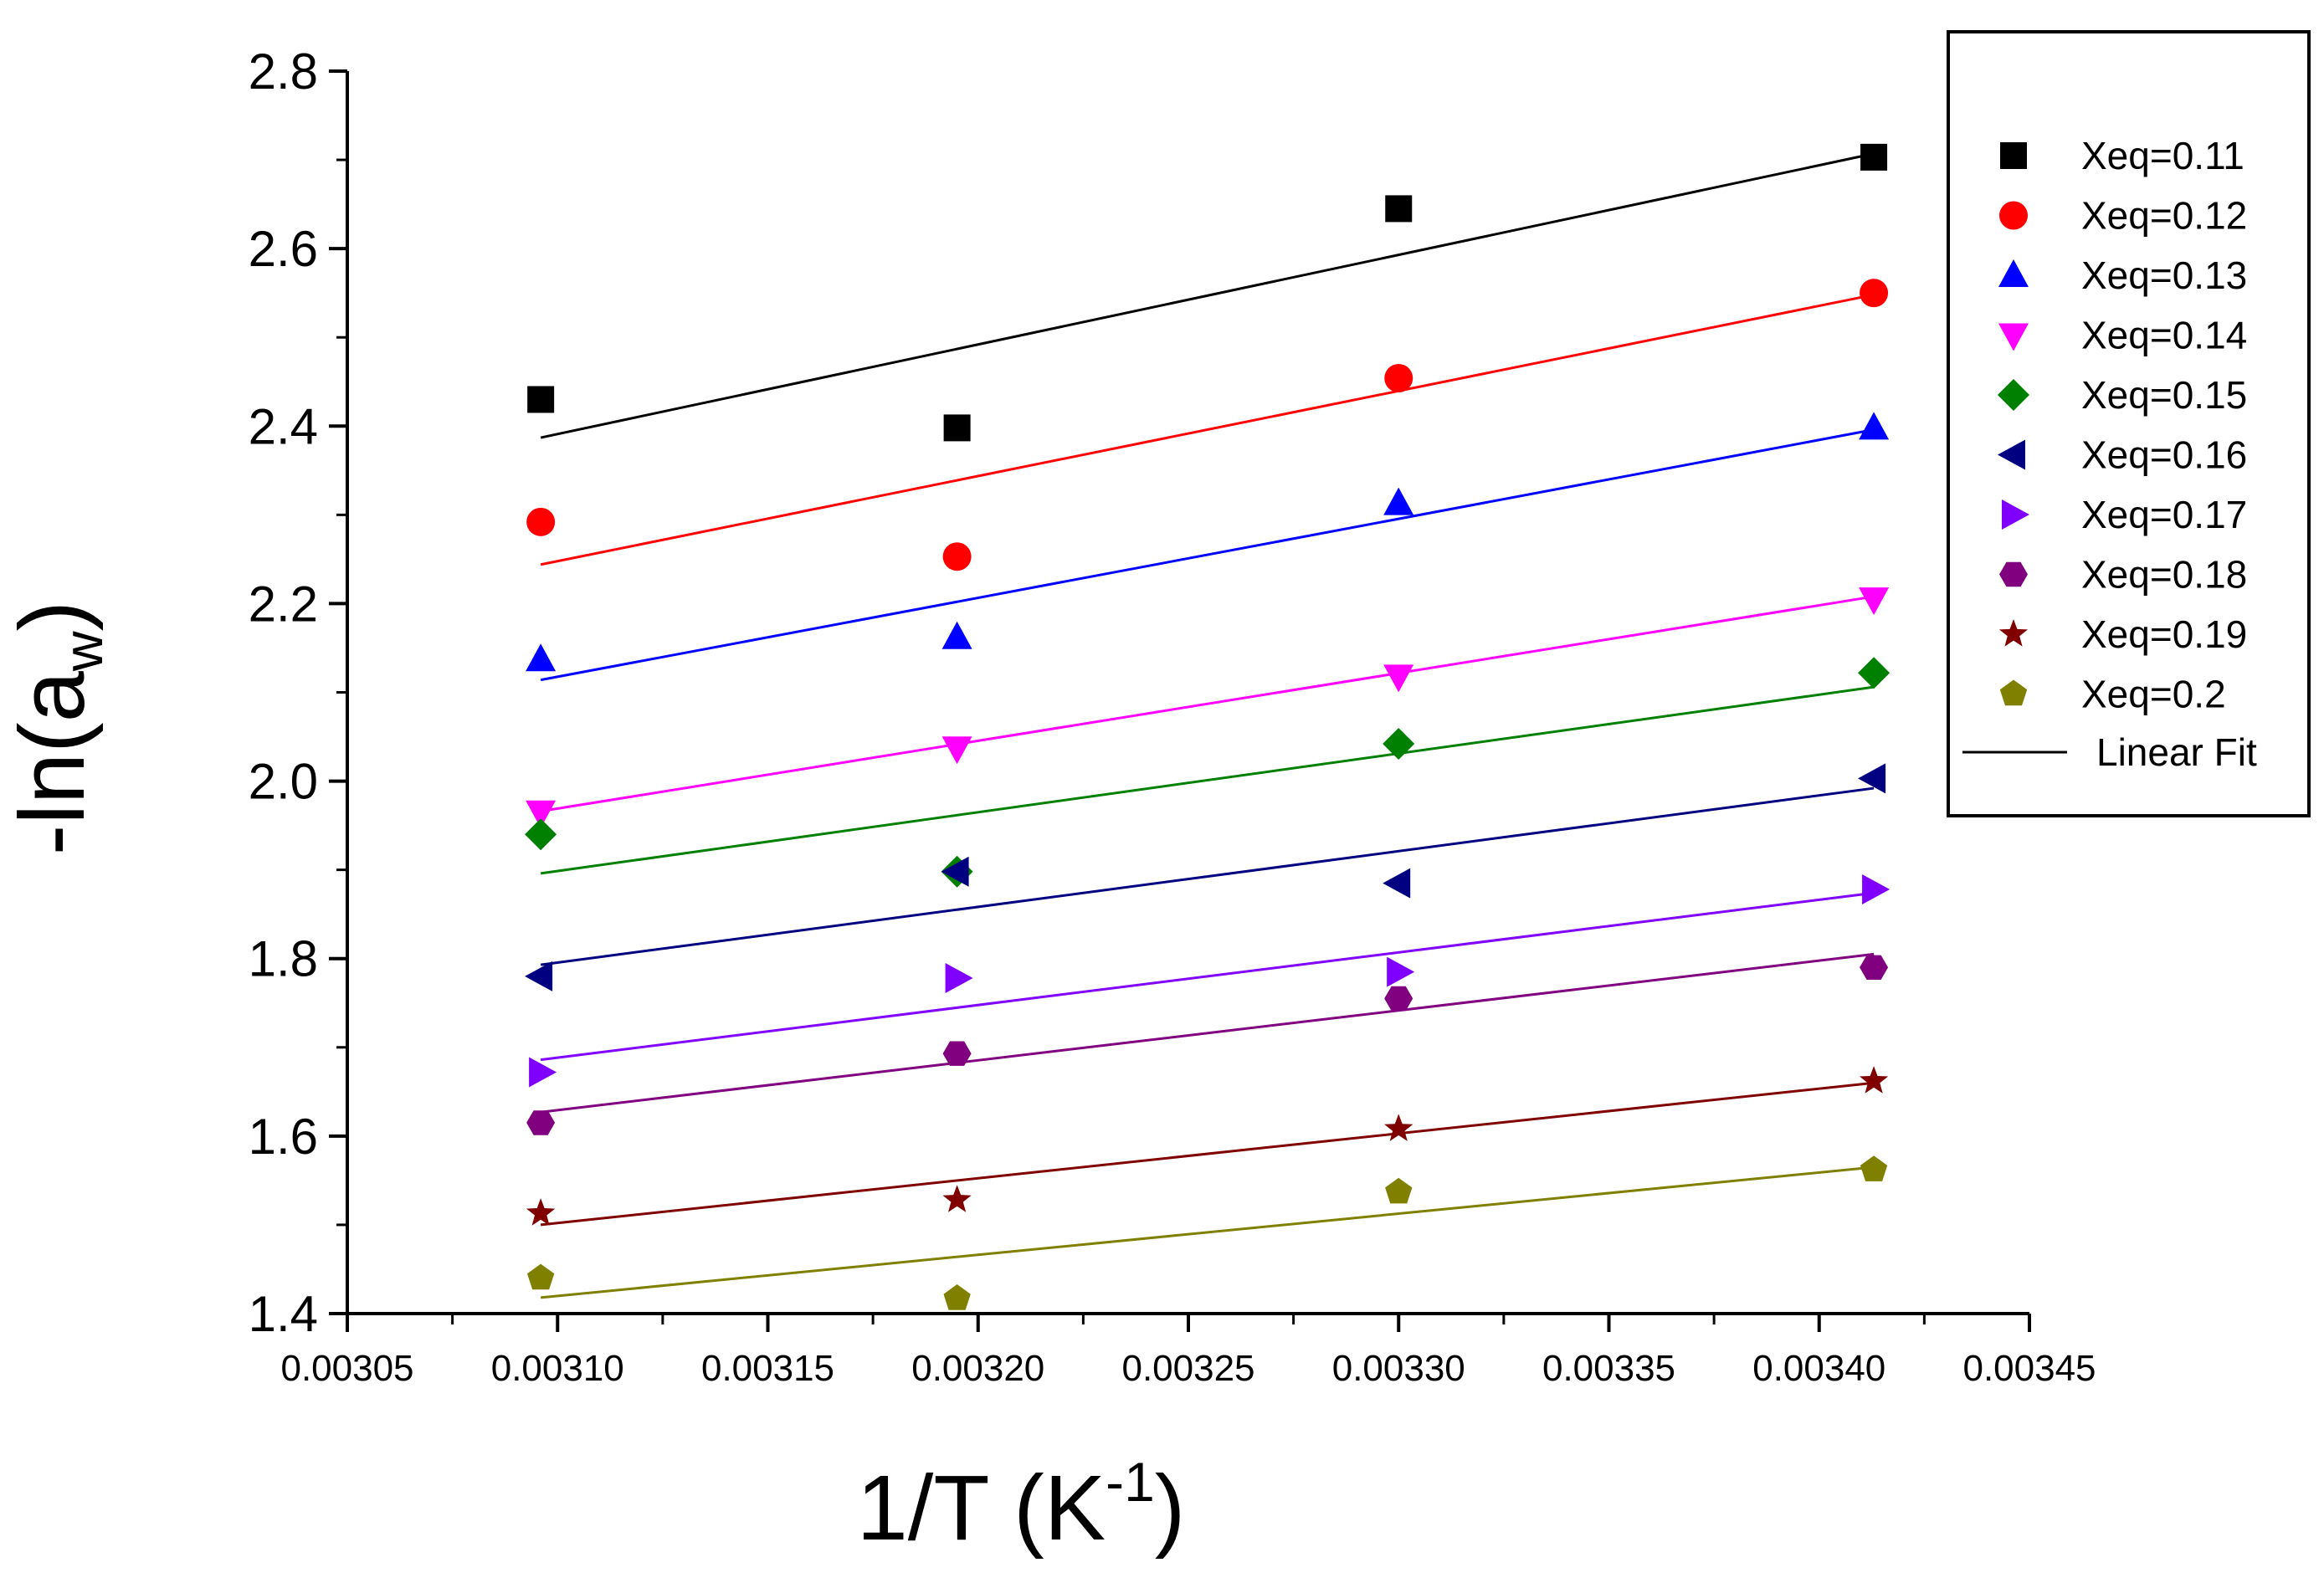 The image size is (2324, 1583). I want to click on x-tick-label: 0.00315, so click(767, 1368).